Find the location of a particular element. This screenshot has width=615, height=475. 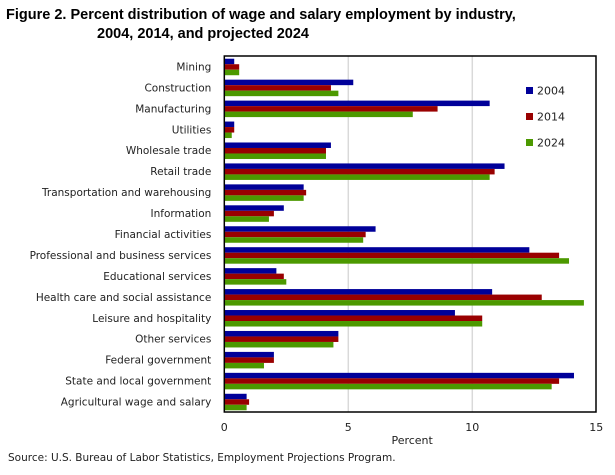

category-label: Mining is located at coordinates (193, 67).